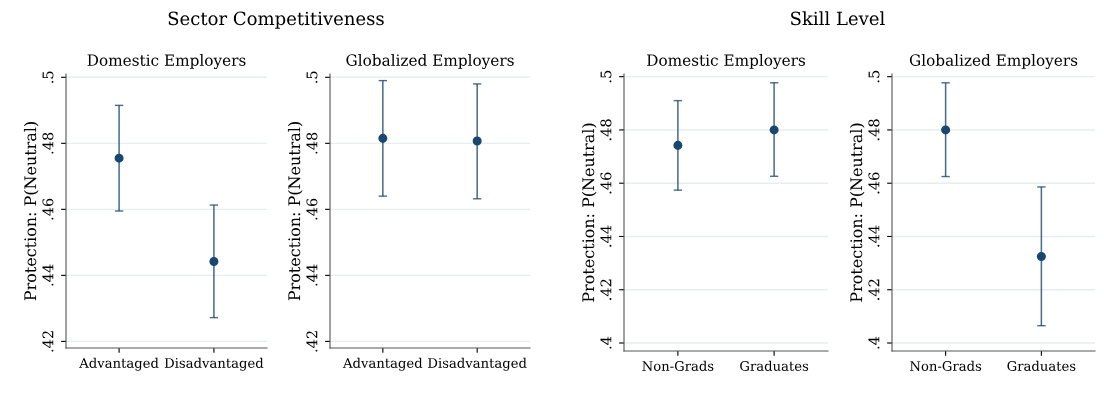 This screenshot has width=1104, height=402. Describe the element at coordinates (276, 20) in the screenshot. I see `chart-title: Sector Competitiveness` at that location.